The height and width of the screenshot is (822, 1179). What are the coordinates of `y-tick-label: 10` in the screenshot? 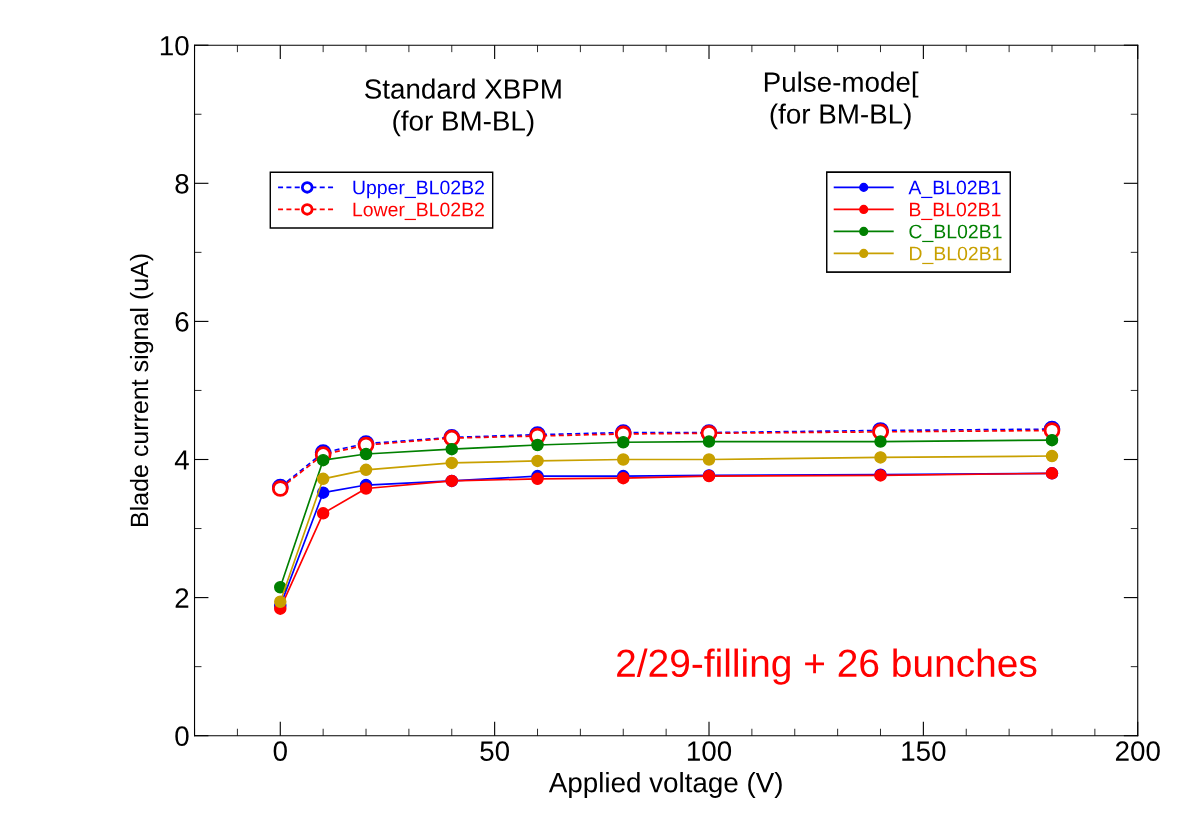 It's located at (174, 45).